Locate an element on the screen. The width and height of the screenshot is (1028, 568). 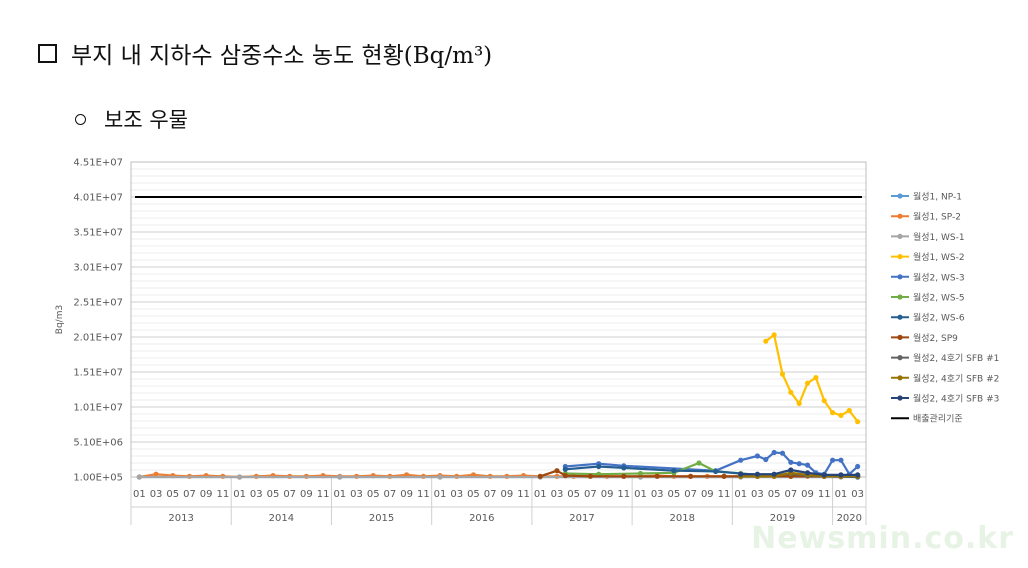
legend-item: 월성2, WS-6 is located at coordinates (928, 318).